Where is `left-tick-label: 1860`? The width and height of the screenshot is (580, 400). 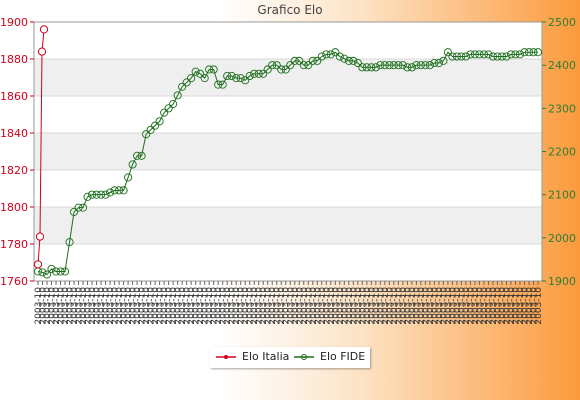
left-tick-label: 1860 is located at coordinates (14, 96).